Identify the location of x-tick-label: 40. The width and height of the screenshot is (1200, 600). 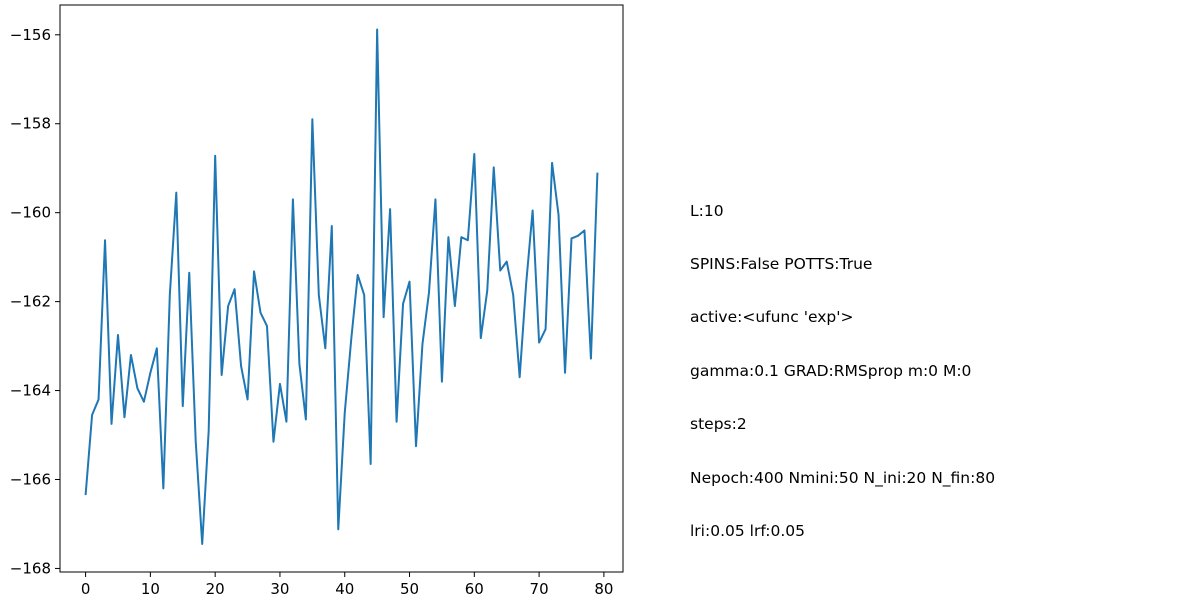
(344, 589).